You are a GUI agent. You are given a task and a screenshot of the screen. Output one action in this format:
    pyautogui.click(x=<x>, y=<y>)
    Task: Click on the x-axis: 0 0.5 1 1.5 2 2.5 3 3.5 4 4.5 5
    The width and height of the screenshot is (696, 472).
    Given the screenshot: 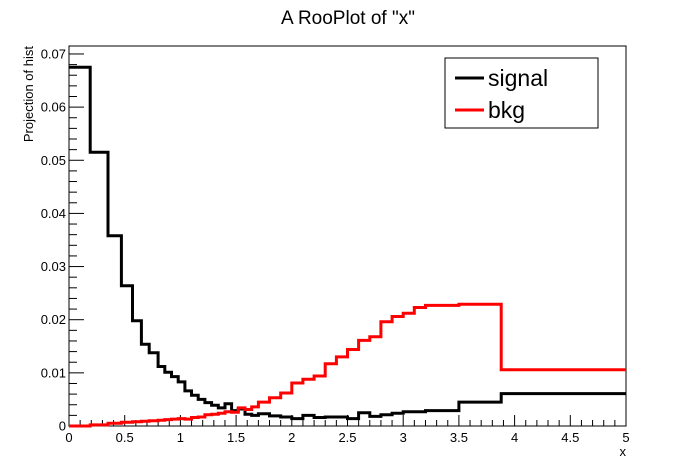 What is the action you would take?
    pyautogui.click(x=347, y=430)
    